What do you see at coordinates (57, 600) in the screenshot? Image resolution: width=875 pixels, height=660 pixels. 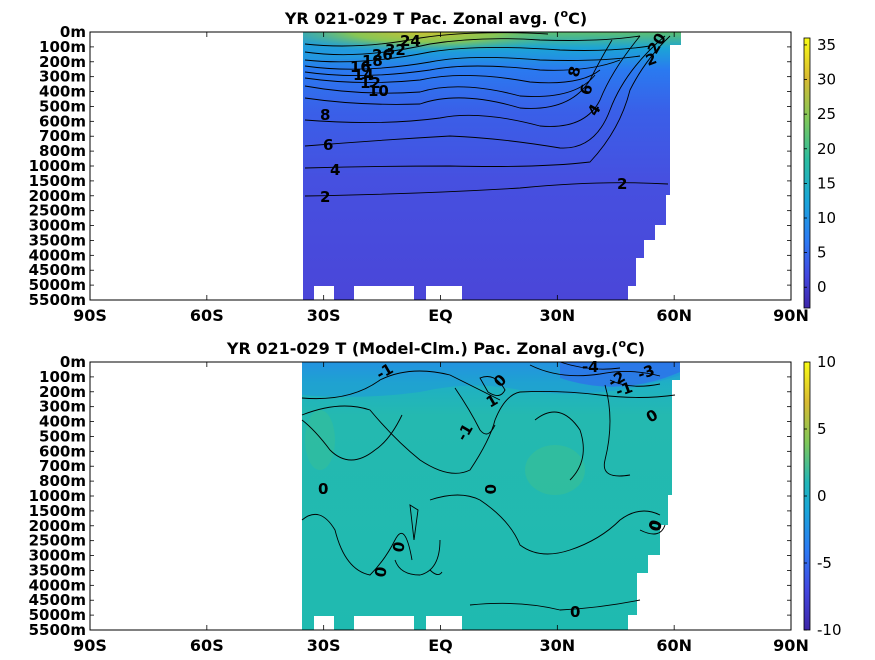 I see `y-tick-label: 4500m` at bounding box center [57, 600].